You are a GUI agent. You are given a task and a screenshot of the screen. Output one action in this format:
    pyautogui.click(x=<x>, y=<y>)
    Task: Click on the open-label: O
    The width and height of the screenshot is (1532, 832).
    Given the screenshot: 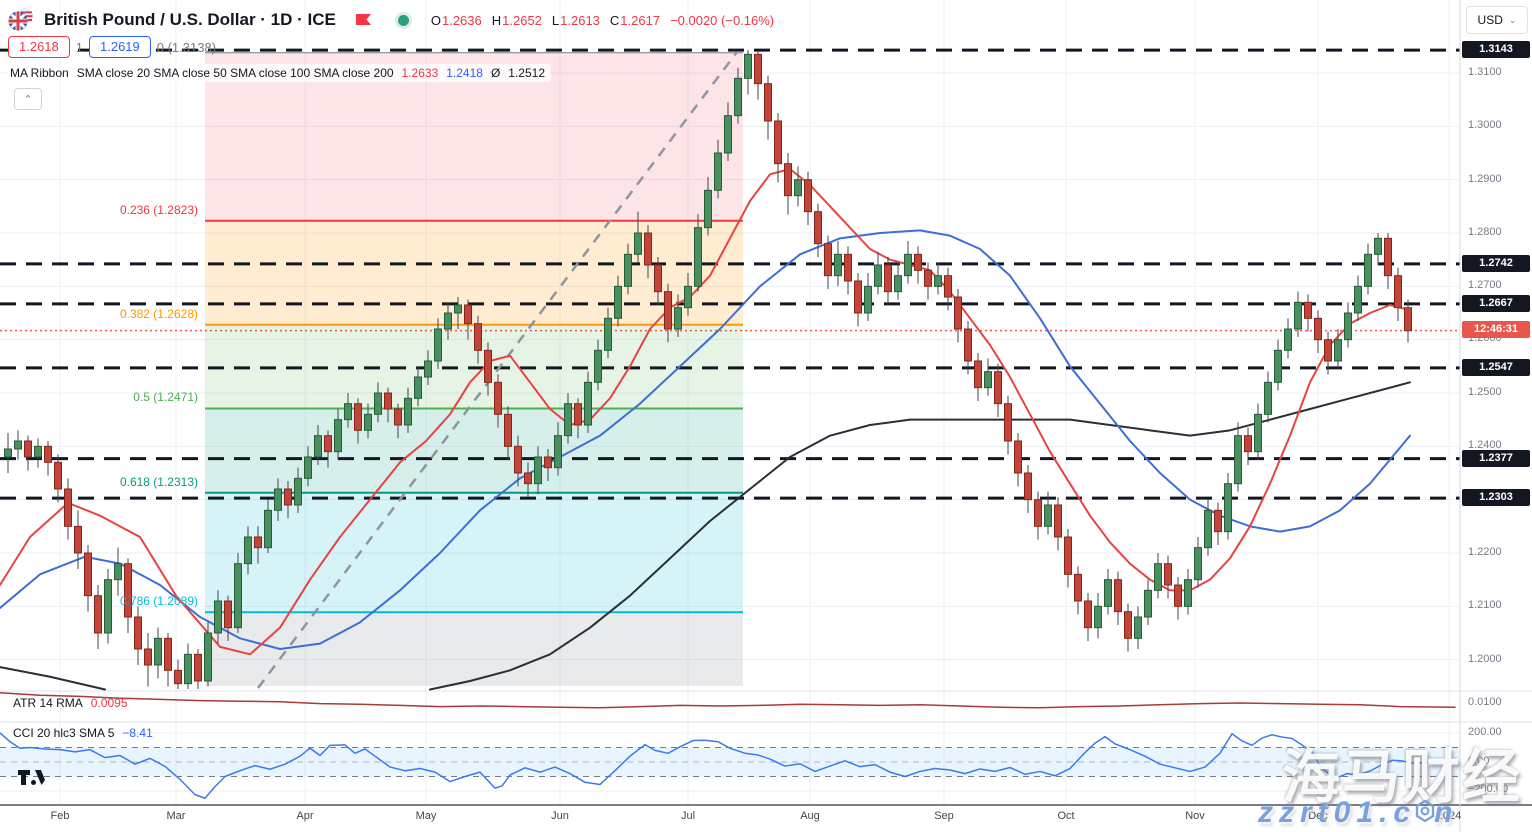 What is the action you would take?
    pyautogui.click(x=435, y=20)
    